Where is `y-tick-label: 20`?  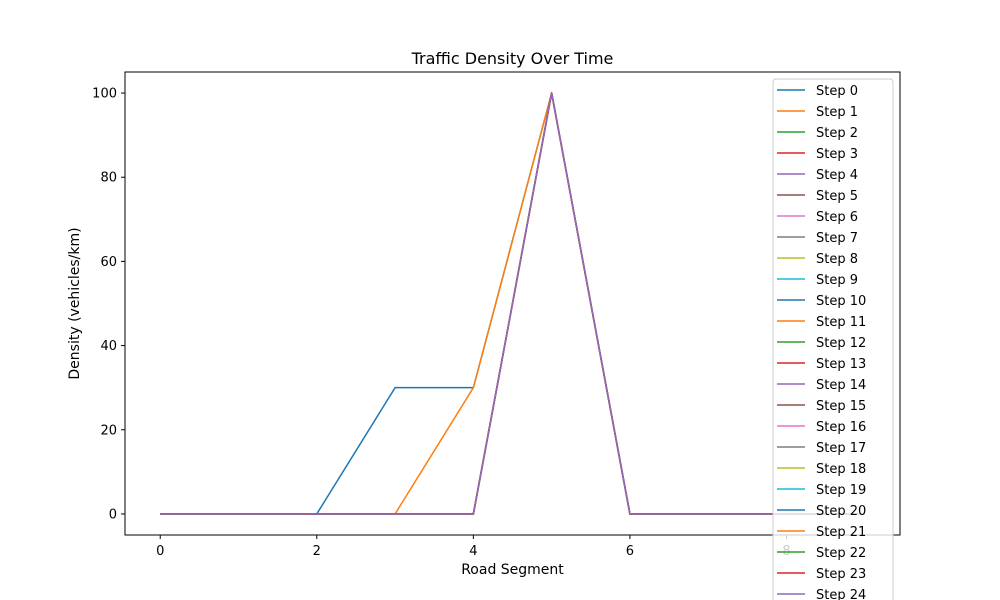 y-tick-label: 20 is located at coordinates (108, 430).